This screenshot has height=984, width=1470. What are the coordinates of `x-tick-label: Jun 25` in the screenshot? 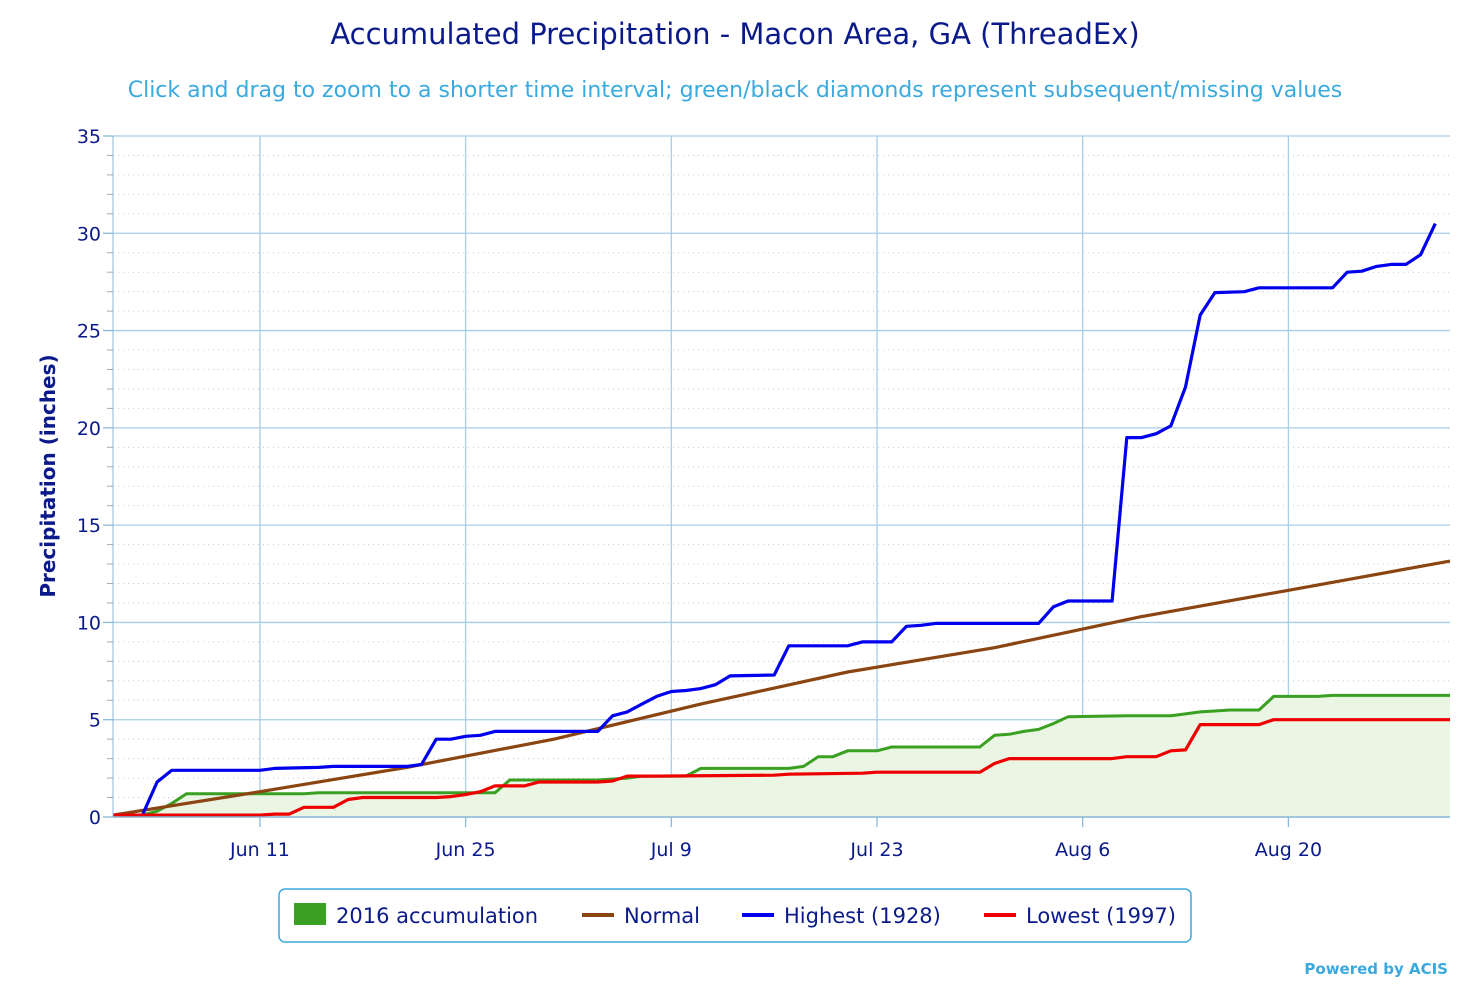 It's located at (465, 850).